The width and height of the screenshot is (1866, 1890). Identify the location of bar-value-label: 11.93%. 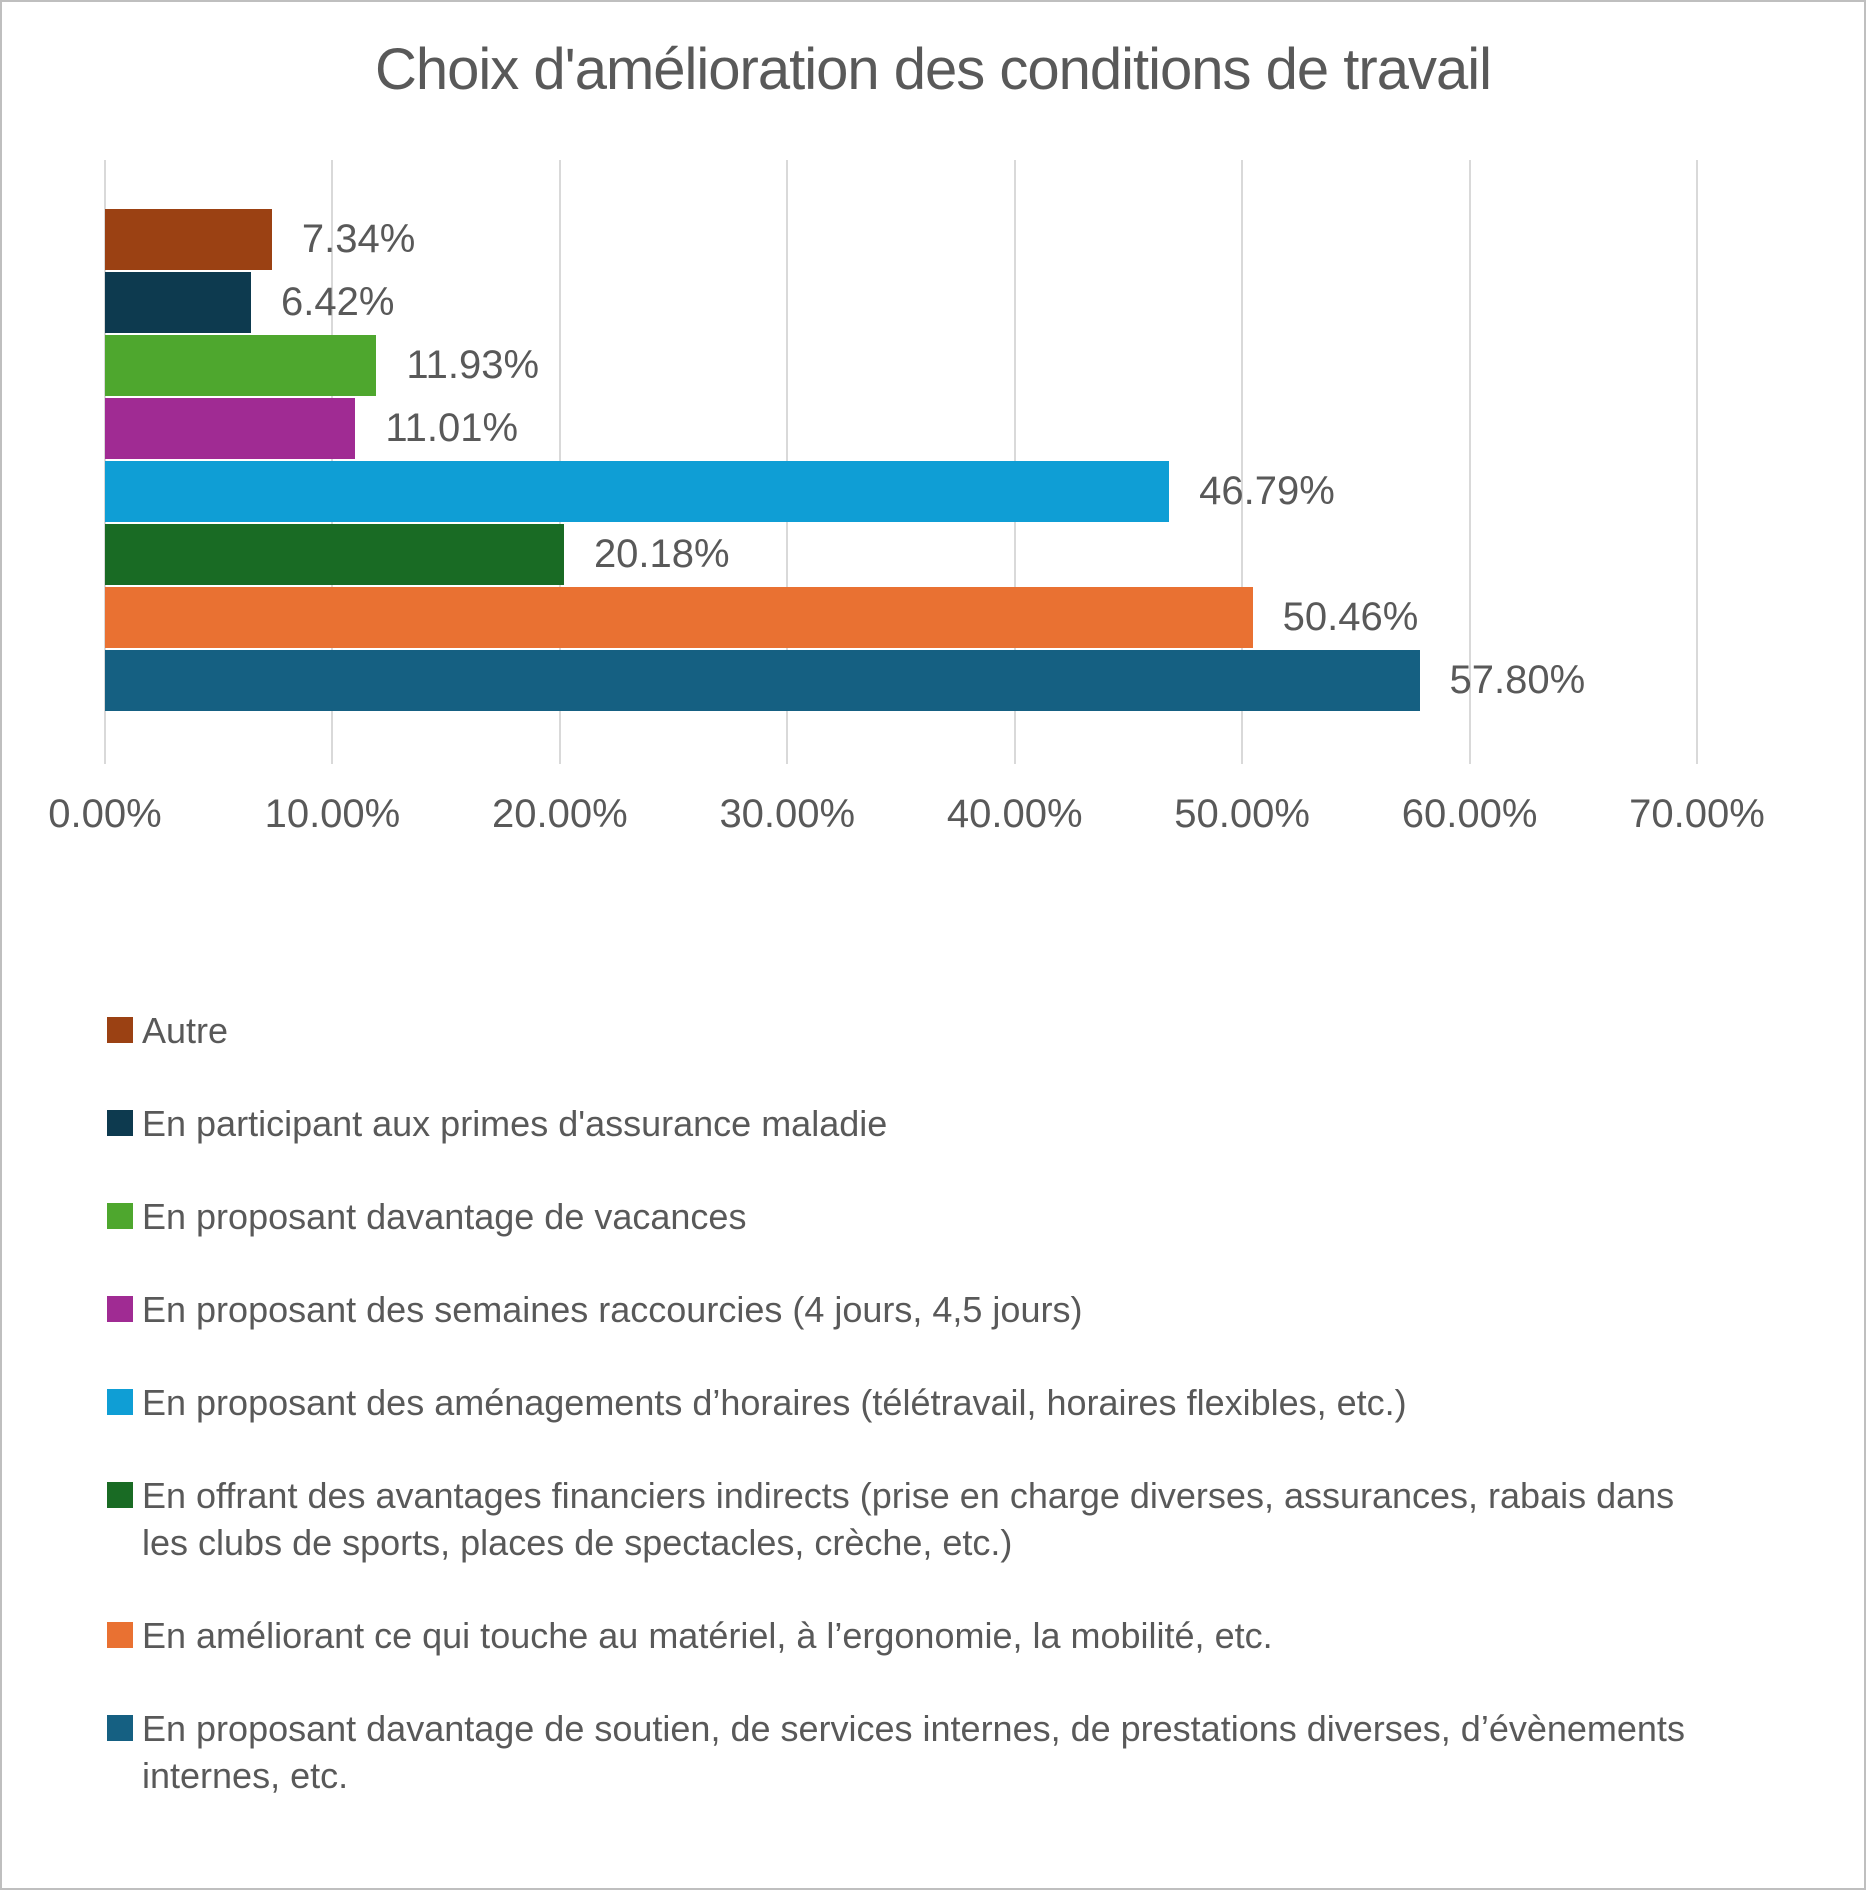
(473, 365).